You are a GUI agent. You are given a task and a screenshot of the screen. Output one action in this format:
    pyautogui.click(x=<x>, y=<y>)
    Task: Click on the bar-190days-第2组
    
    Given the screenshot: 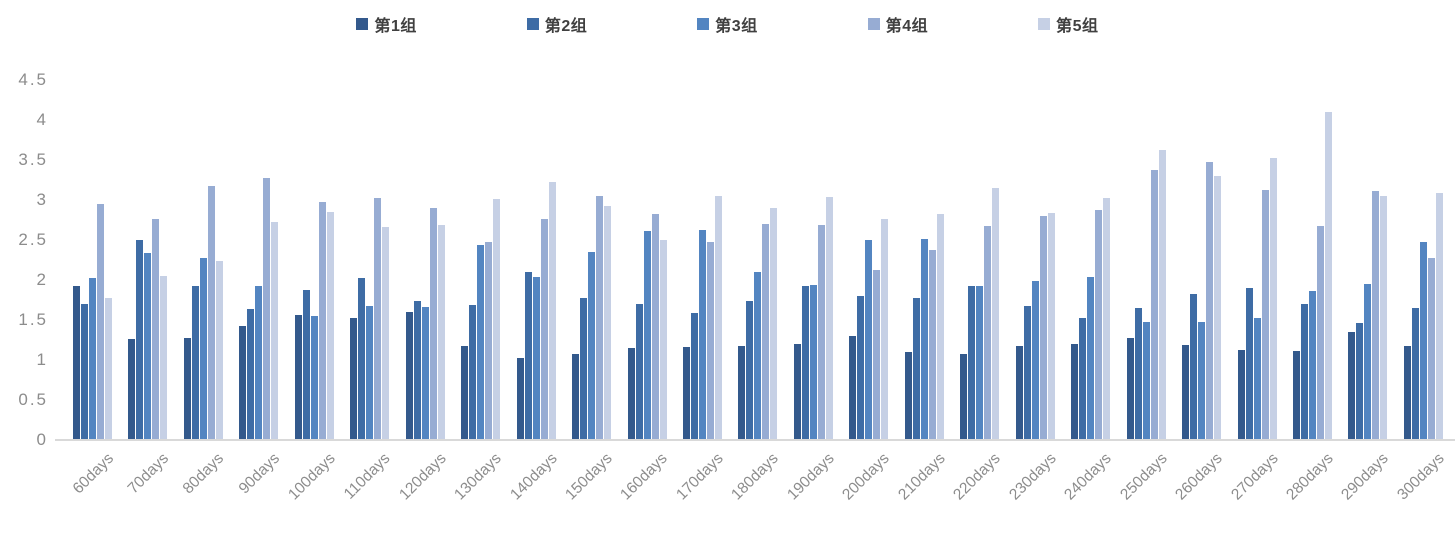 What is the action you would take?
    pyautogui.click(x=805, y=363)
    